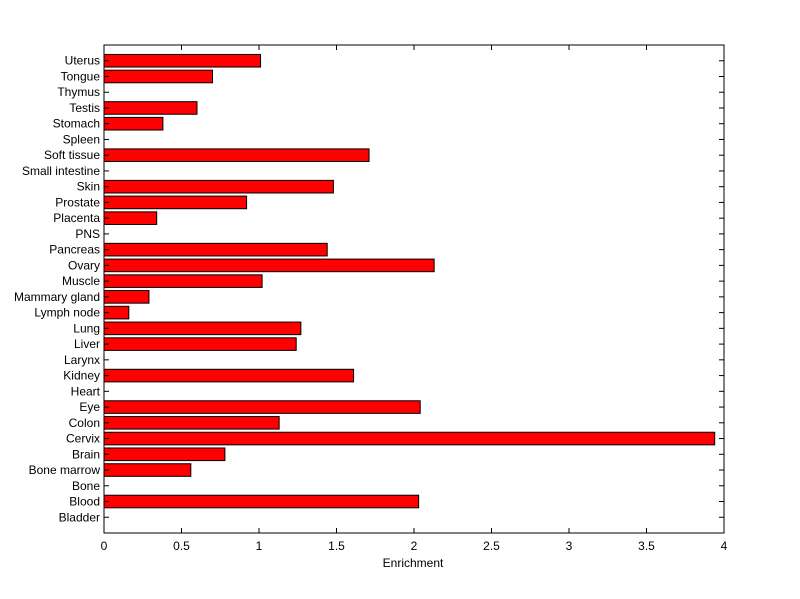  What do you see at coordinates (158, 76) in the screenshot?
I see `bar-tongue` at bounding box center [158, 76].